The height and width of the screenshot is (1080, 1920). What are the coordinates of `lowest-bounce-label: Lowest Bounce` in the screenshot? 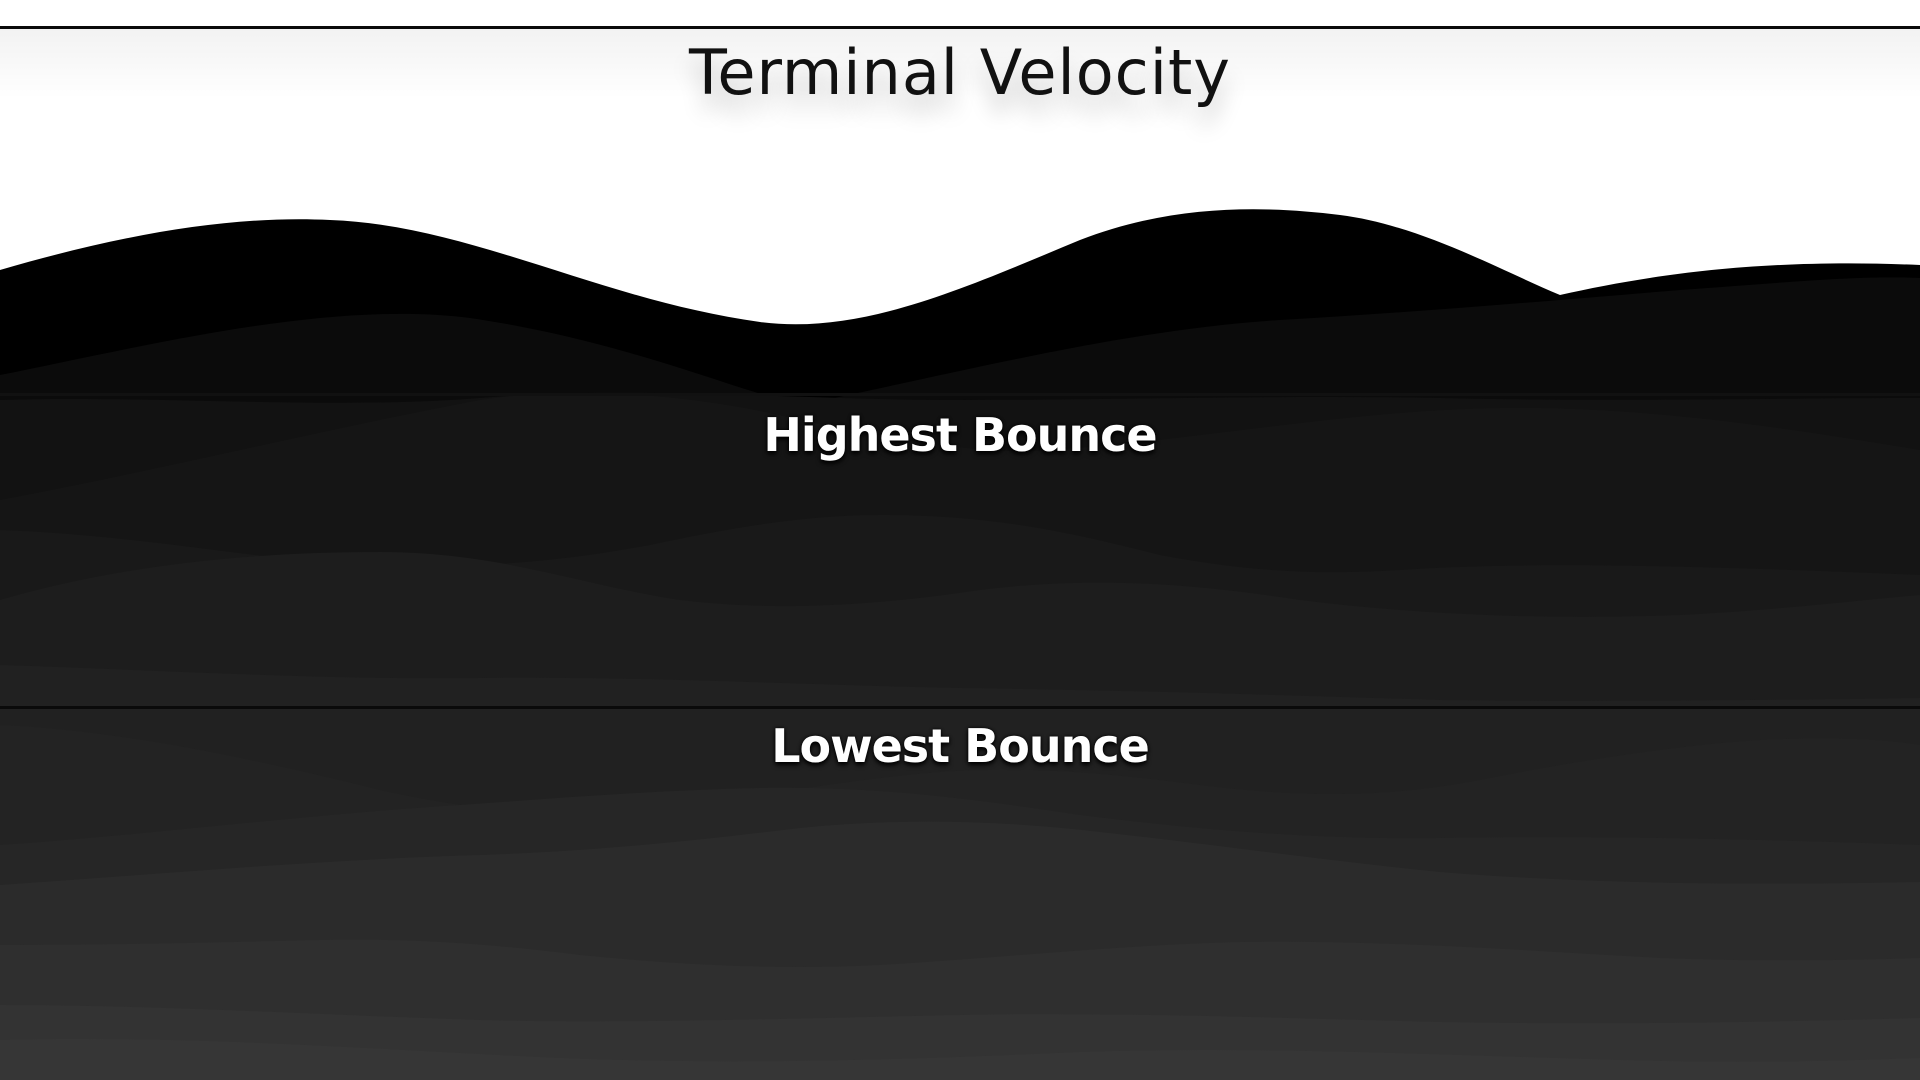 It's located at (960, 746).